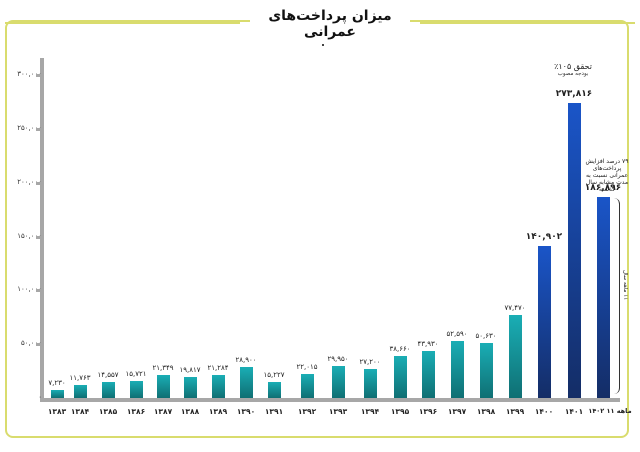 Image resolution: width=640 pixels, height=452 pixels. What do you see at coordinates (400, 349) in the screenshot?
I see `bar-value-label: ۳۸,۶۶۰` at bounding box center [400, 349].